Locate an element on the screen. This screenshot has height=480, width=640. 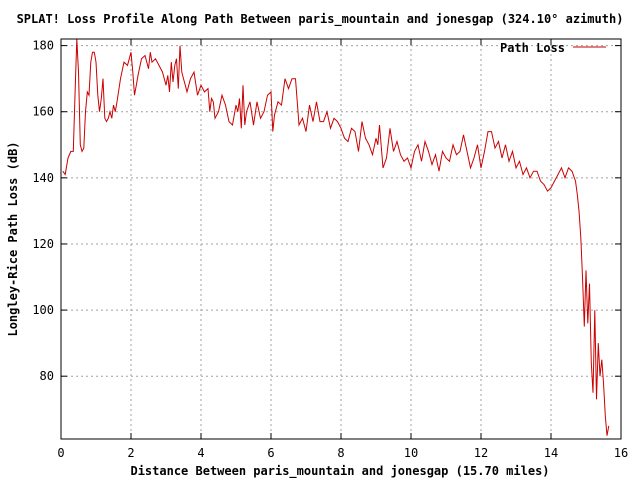
y-tick-label: 140 is located at coordinates (43, 178).